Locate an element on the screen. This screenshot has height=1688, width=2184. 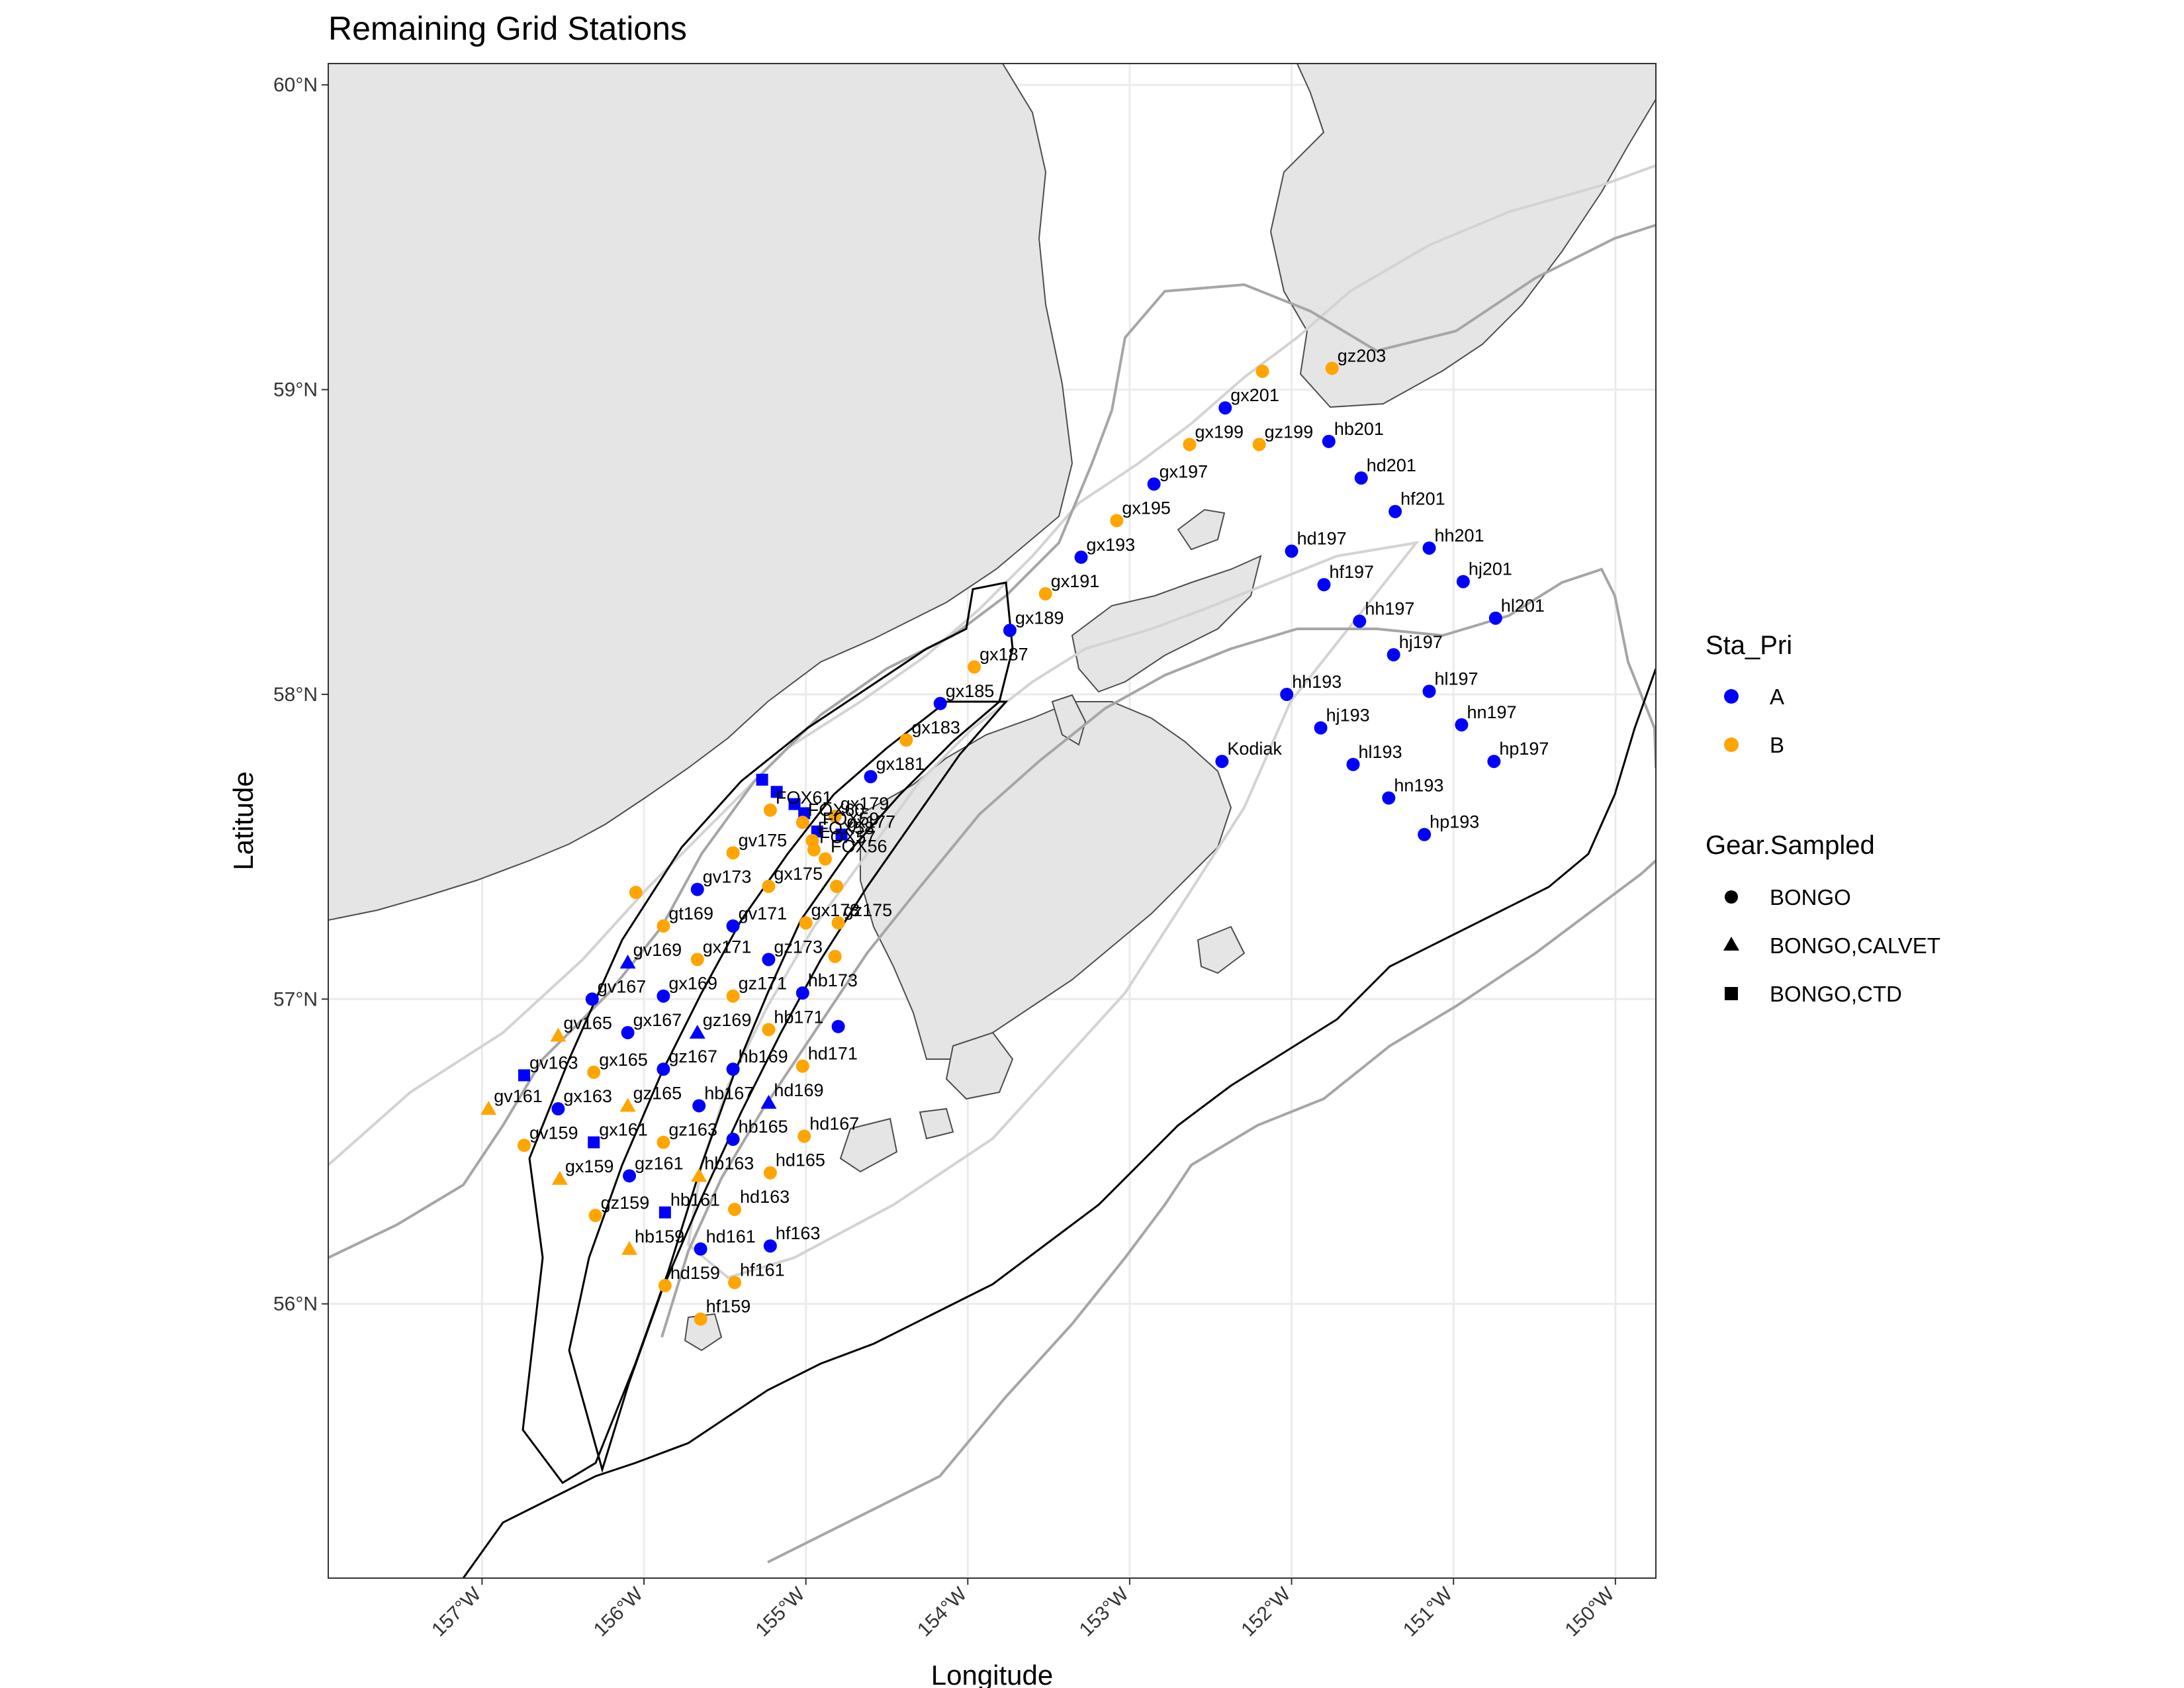
station-label: hb201 is located at coordinates (1359, 429).